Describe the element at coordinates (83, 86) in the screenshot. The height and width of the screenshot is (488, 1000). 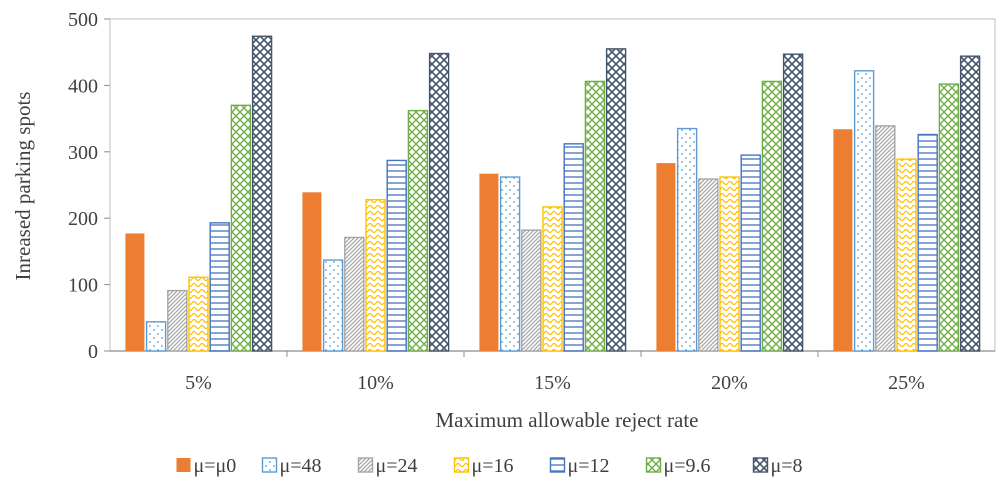
I see `y-tick-label: 400` at that location.